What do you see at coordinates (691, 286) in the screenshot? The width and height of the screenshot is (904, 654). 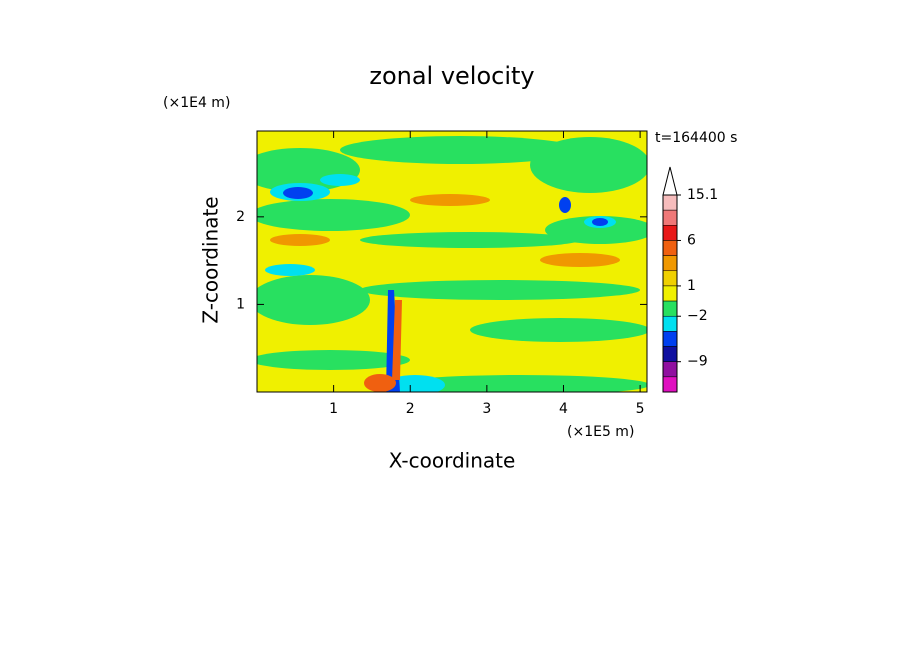 I see `colorbar-tick-label: 1` at bounding box center [691, 286].